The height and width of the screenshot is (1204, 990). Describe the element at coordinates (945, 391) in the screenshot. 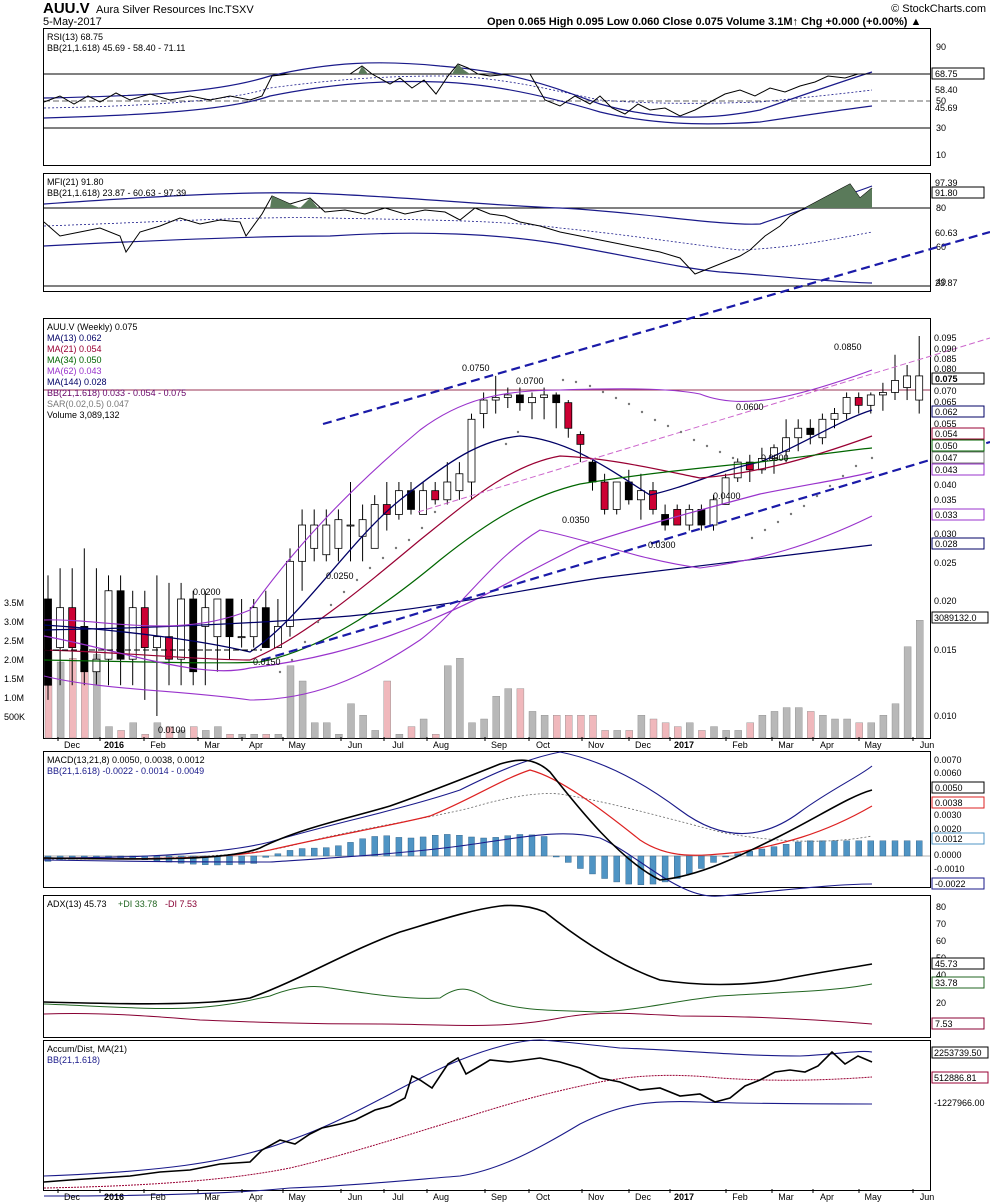

I see `svg-text: 0.070` at that location.